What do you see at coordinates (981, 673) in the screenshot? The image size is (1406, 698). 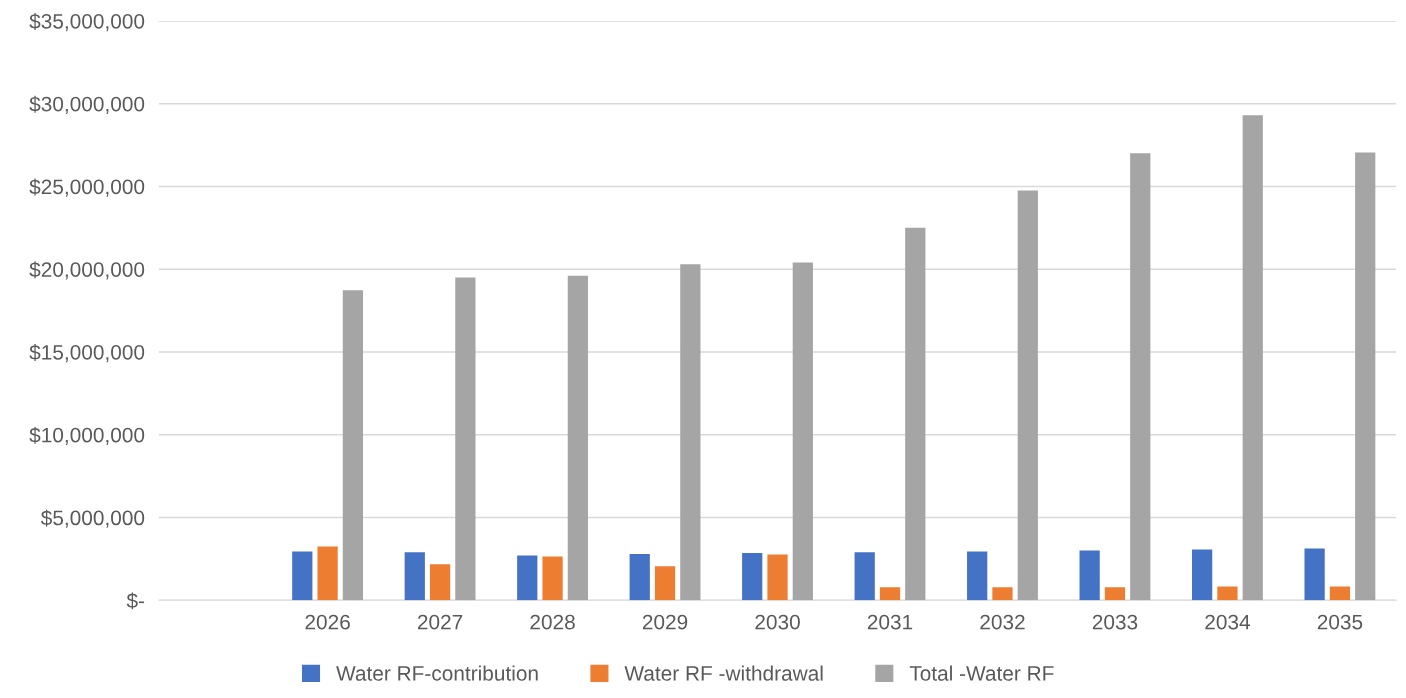 I see `legend-label: Total -Water RF` at bounding box center [981, 673].